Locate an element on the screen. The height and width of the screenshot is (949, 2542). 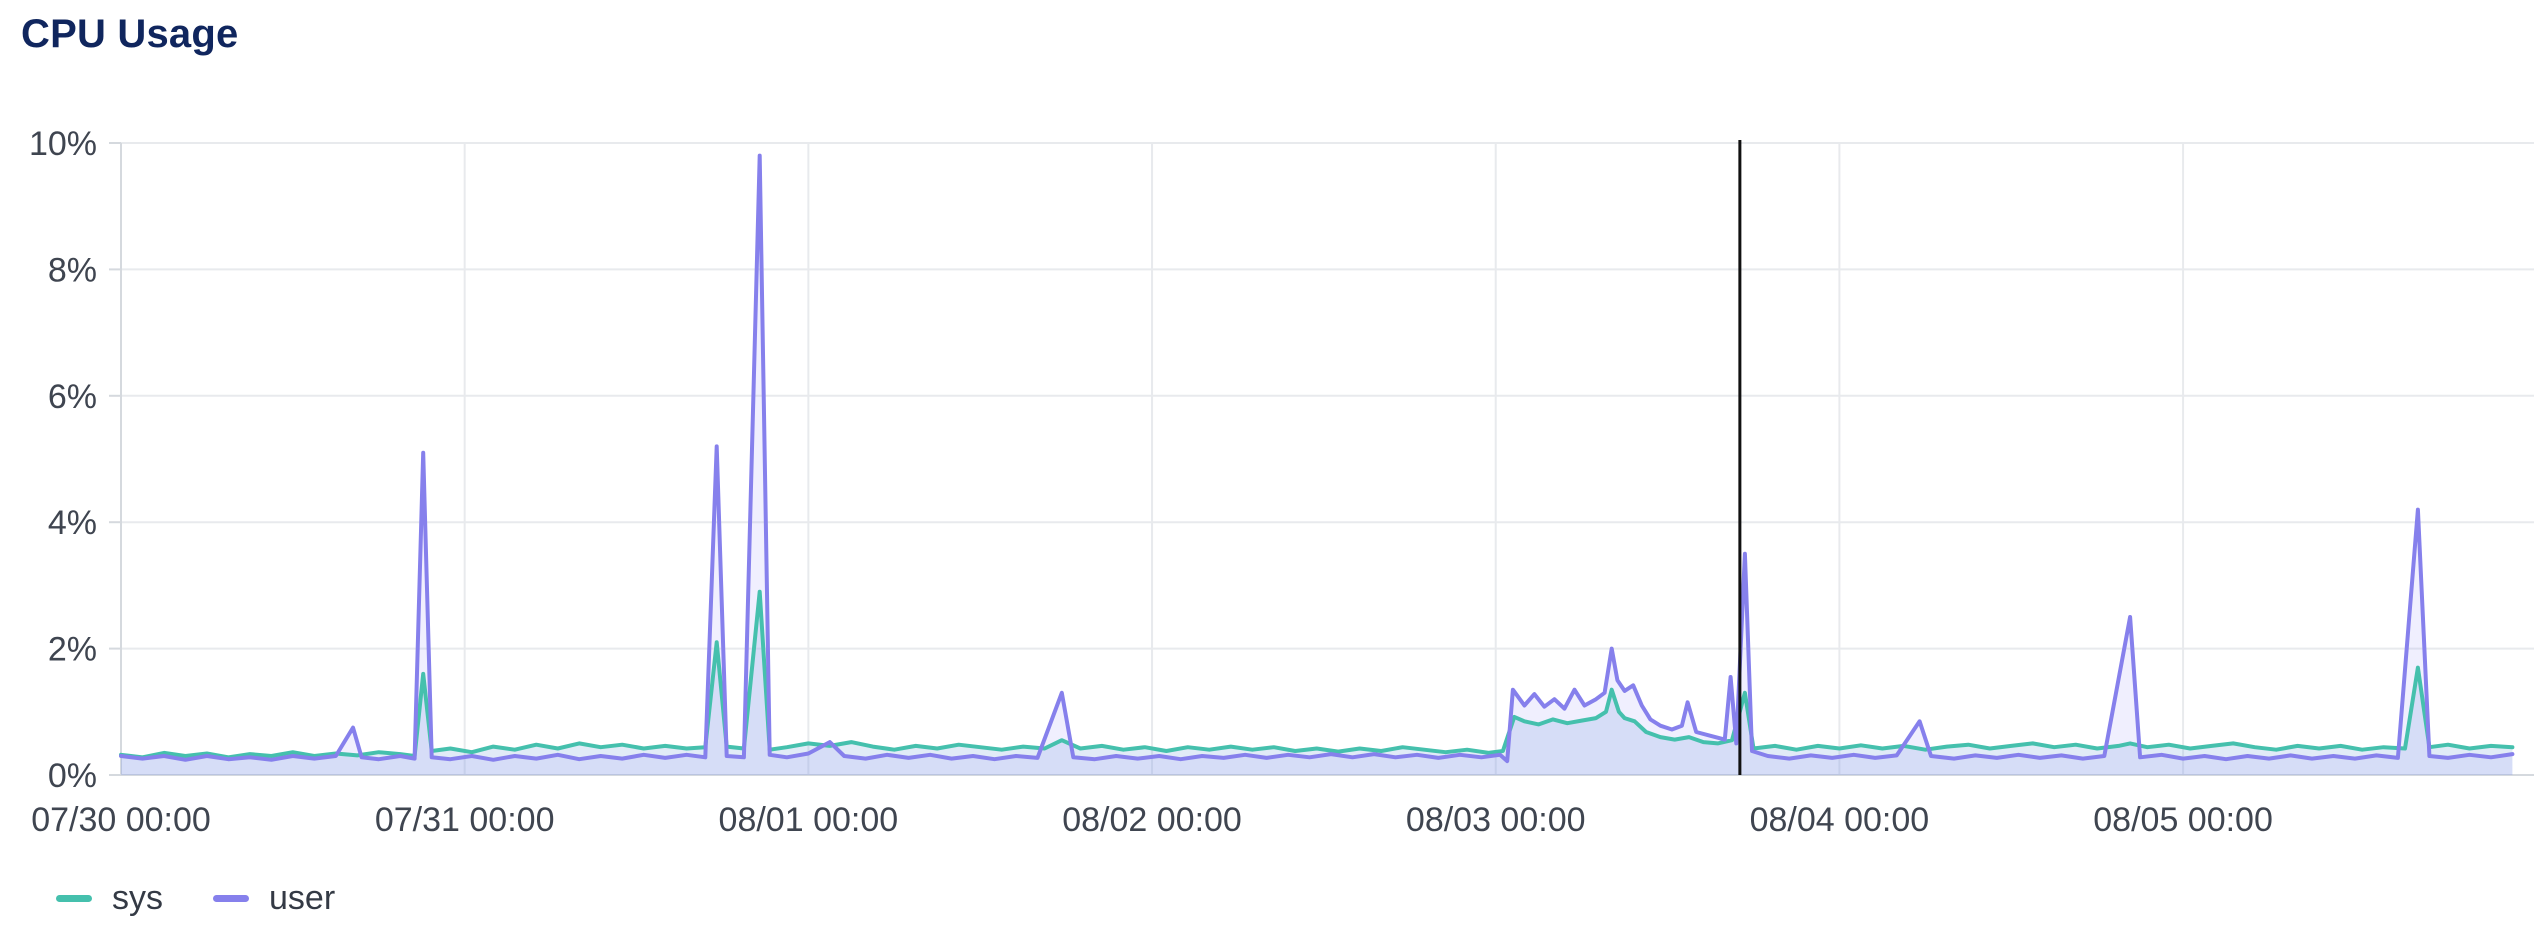
x-axis-label: 08/03 00:00 is located at coordinates (1496, 820).